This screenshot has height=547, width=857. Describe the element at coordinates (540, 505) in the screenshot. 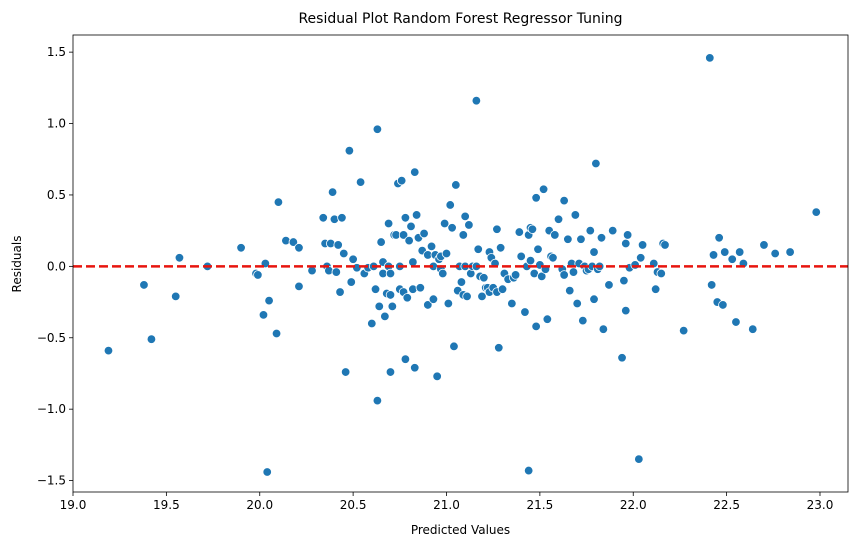

I see `x-tick-label-5: 21.5` at that location.